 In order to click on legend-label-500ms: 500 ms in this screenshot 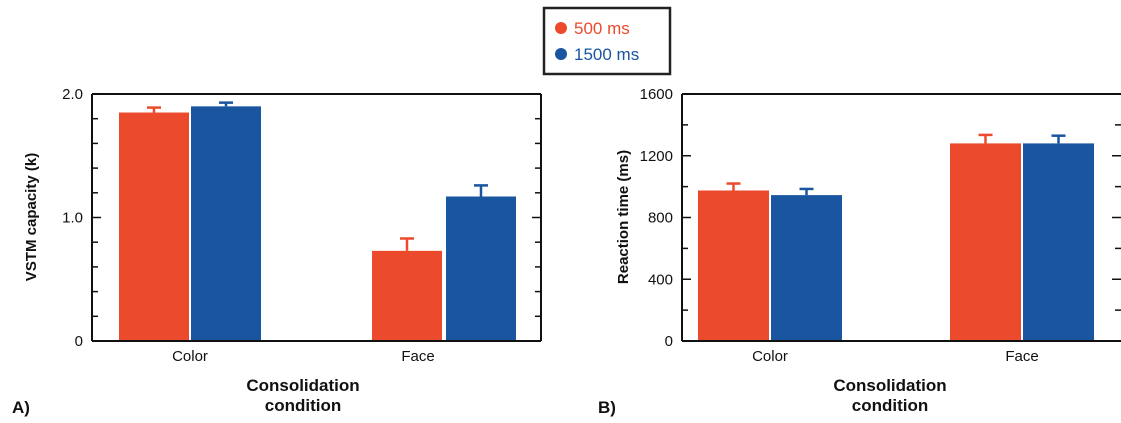, I will do `click(602, 28)`.